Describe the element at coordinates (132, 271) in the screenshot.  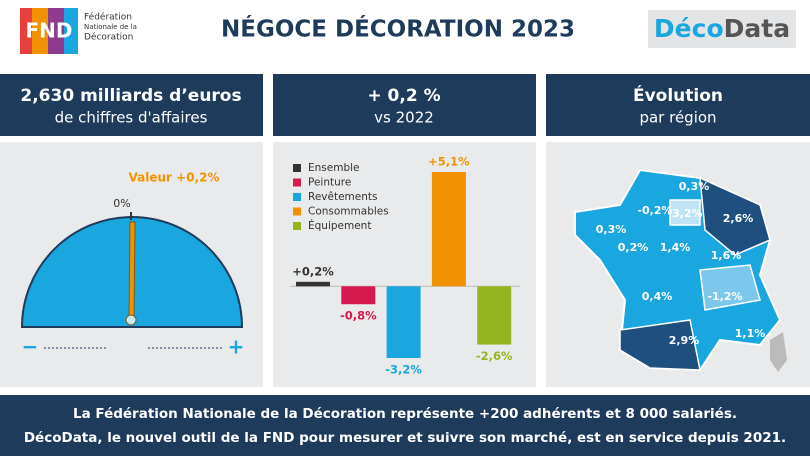
I see `gauge-needle` at that location.